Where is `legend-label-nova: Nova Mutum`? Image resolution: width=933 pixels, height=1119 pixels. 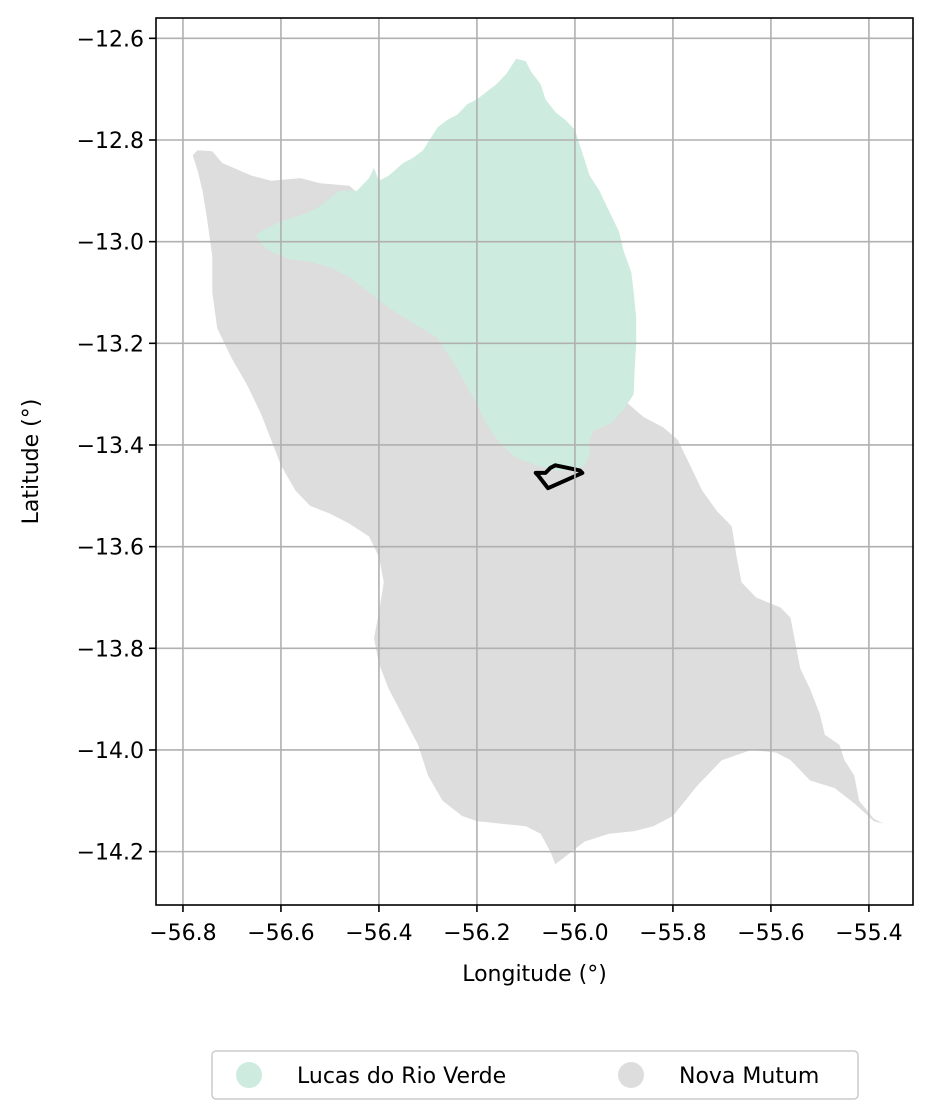
legend-label-nova: Nova Mutum is located at coordinates (749, 1076).